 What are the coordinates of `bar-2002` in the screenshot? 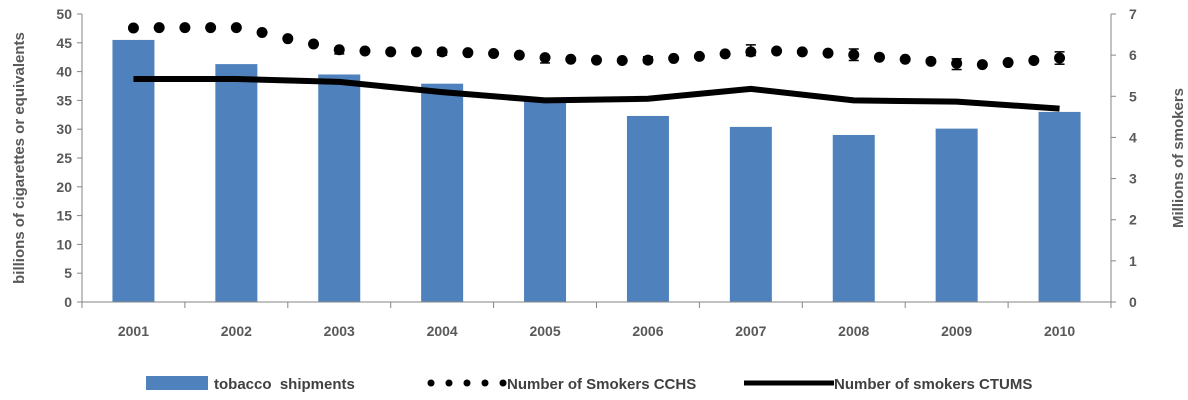 It's located at (236, 183).